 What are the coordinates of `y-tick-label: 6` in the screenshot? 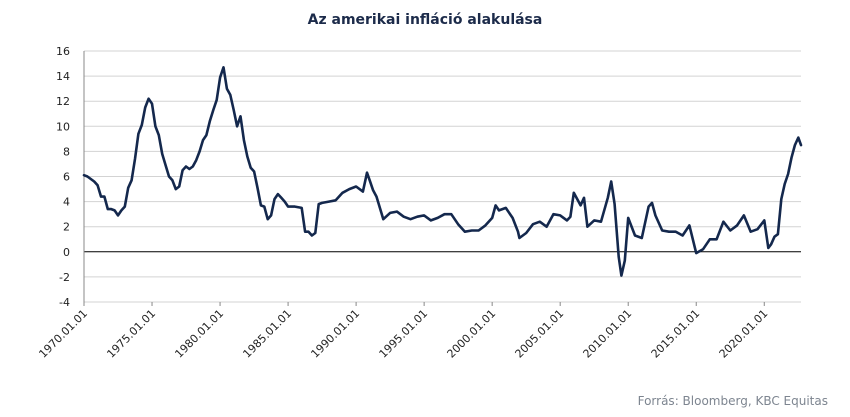 It's located at (66, 177).